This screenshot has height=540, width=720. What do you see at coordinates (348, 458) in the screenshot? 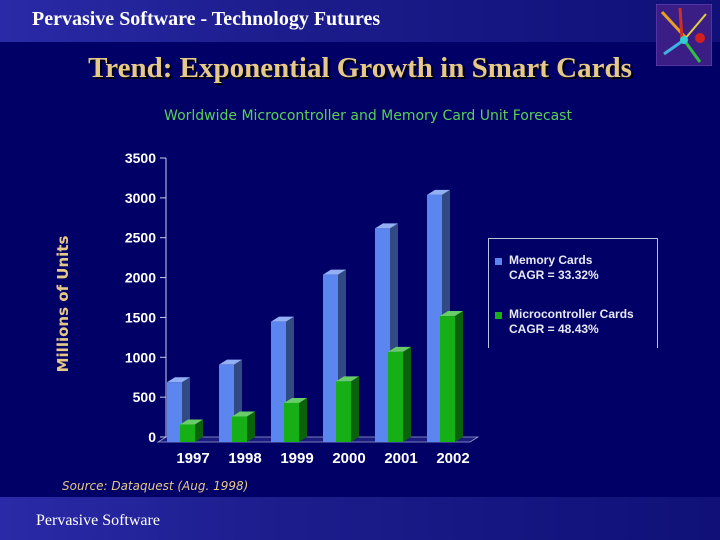
I see `x-tick-label: 2000` at bounding box center [348, 458].